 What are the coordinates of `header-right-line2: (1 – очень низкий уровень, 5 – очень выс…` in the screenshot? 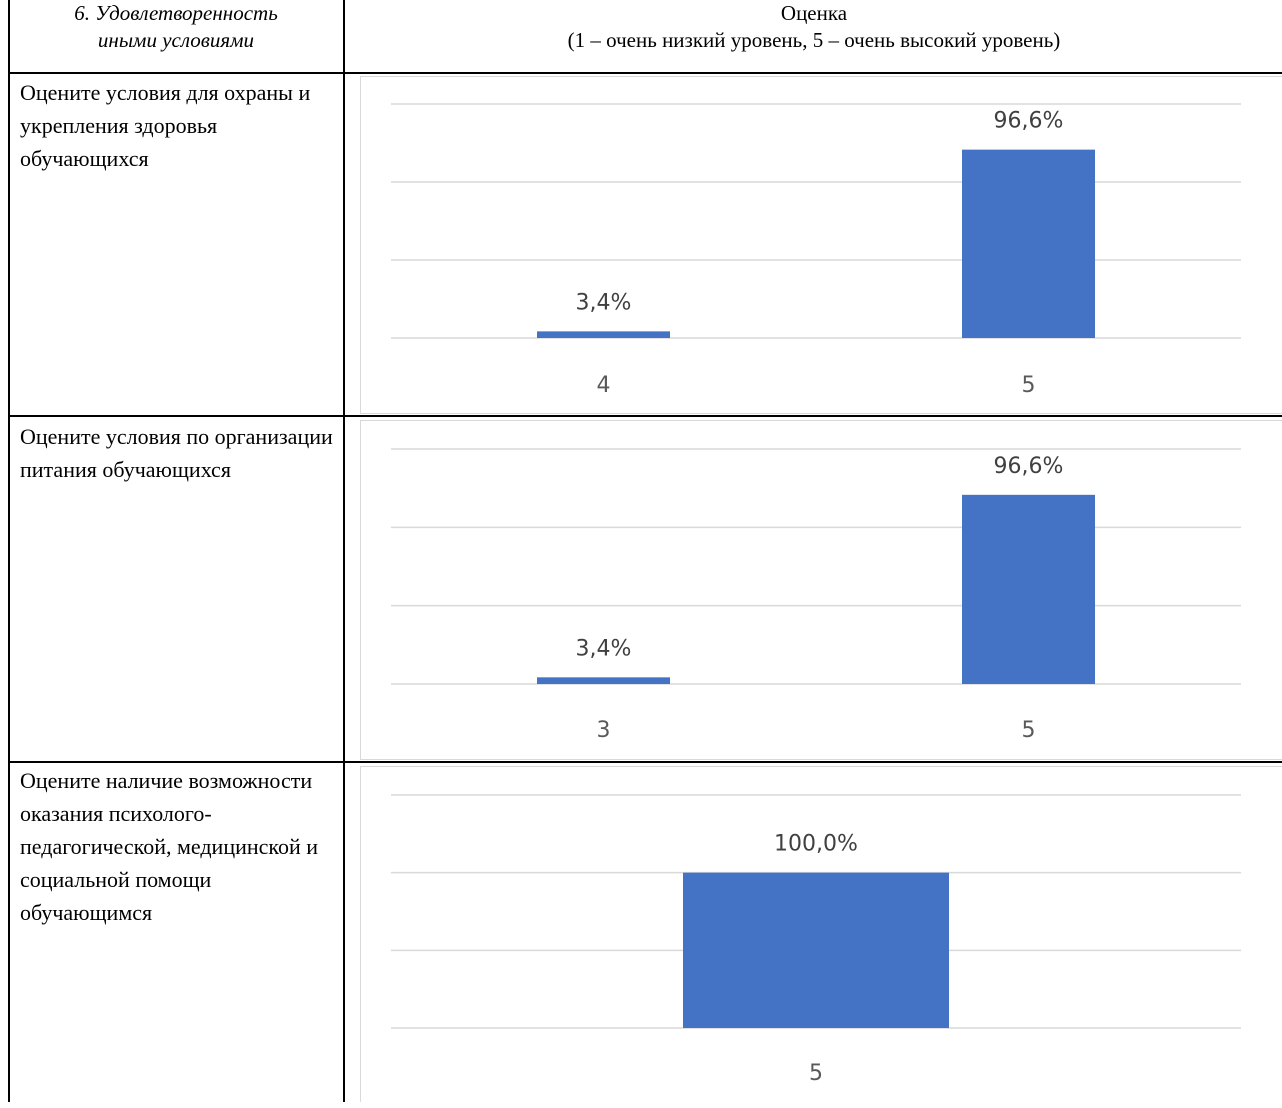 It's located at (814, 40).